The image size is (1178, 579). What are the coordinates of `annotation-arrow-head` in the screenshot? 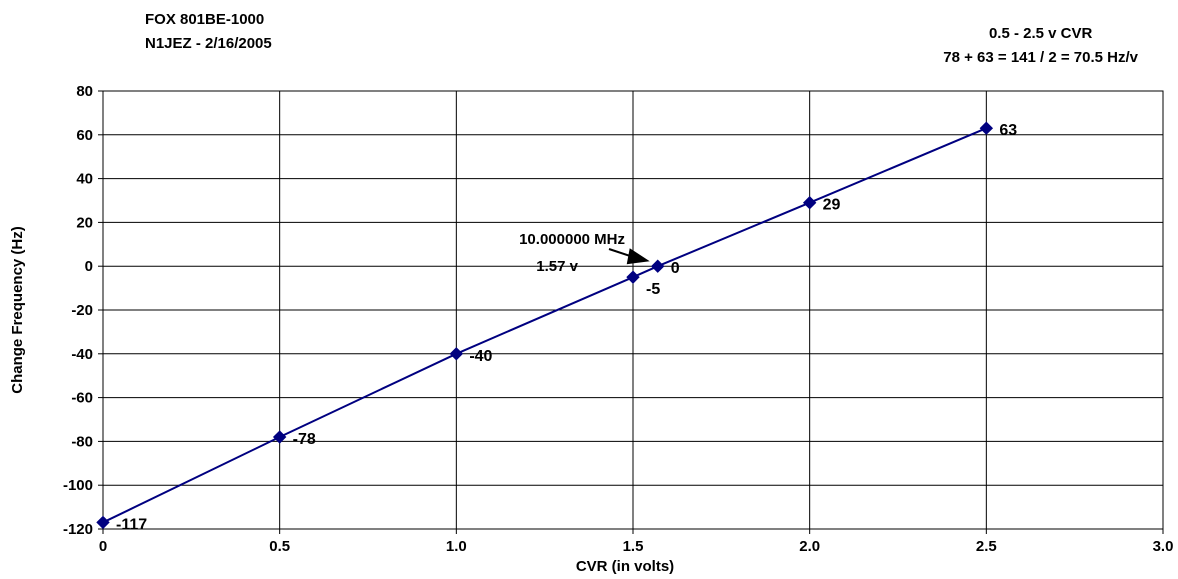 It's located at (638, 256).